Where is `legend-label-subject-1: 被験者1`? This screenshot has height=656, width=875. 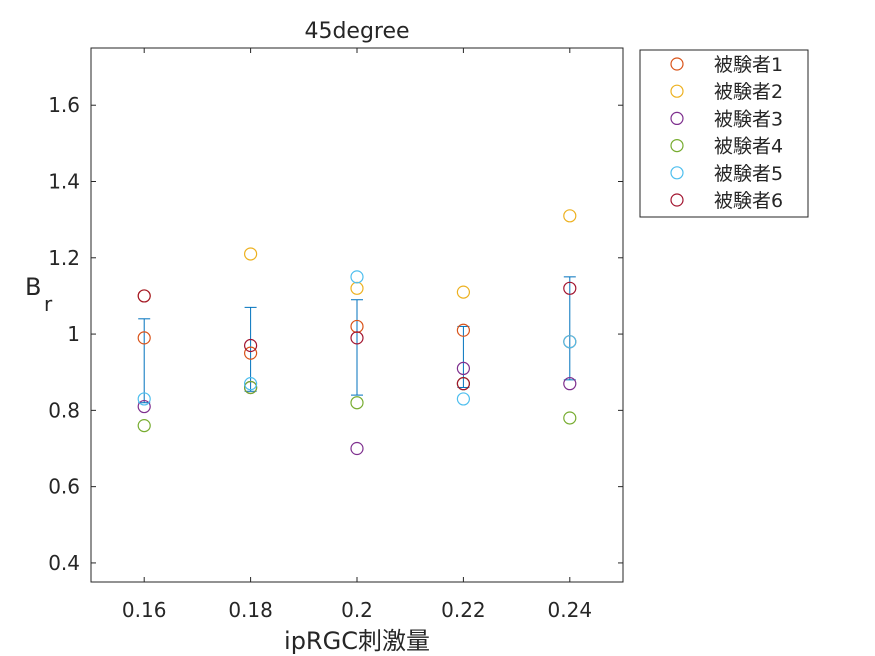 legend-label-subject-1: 被験者1 is located at coordinates (748, 65).